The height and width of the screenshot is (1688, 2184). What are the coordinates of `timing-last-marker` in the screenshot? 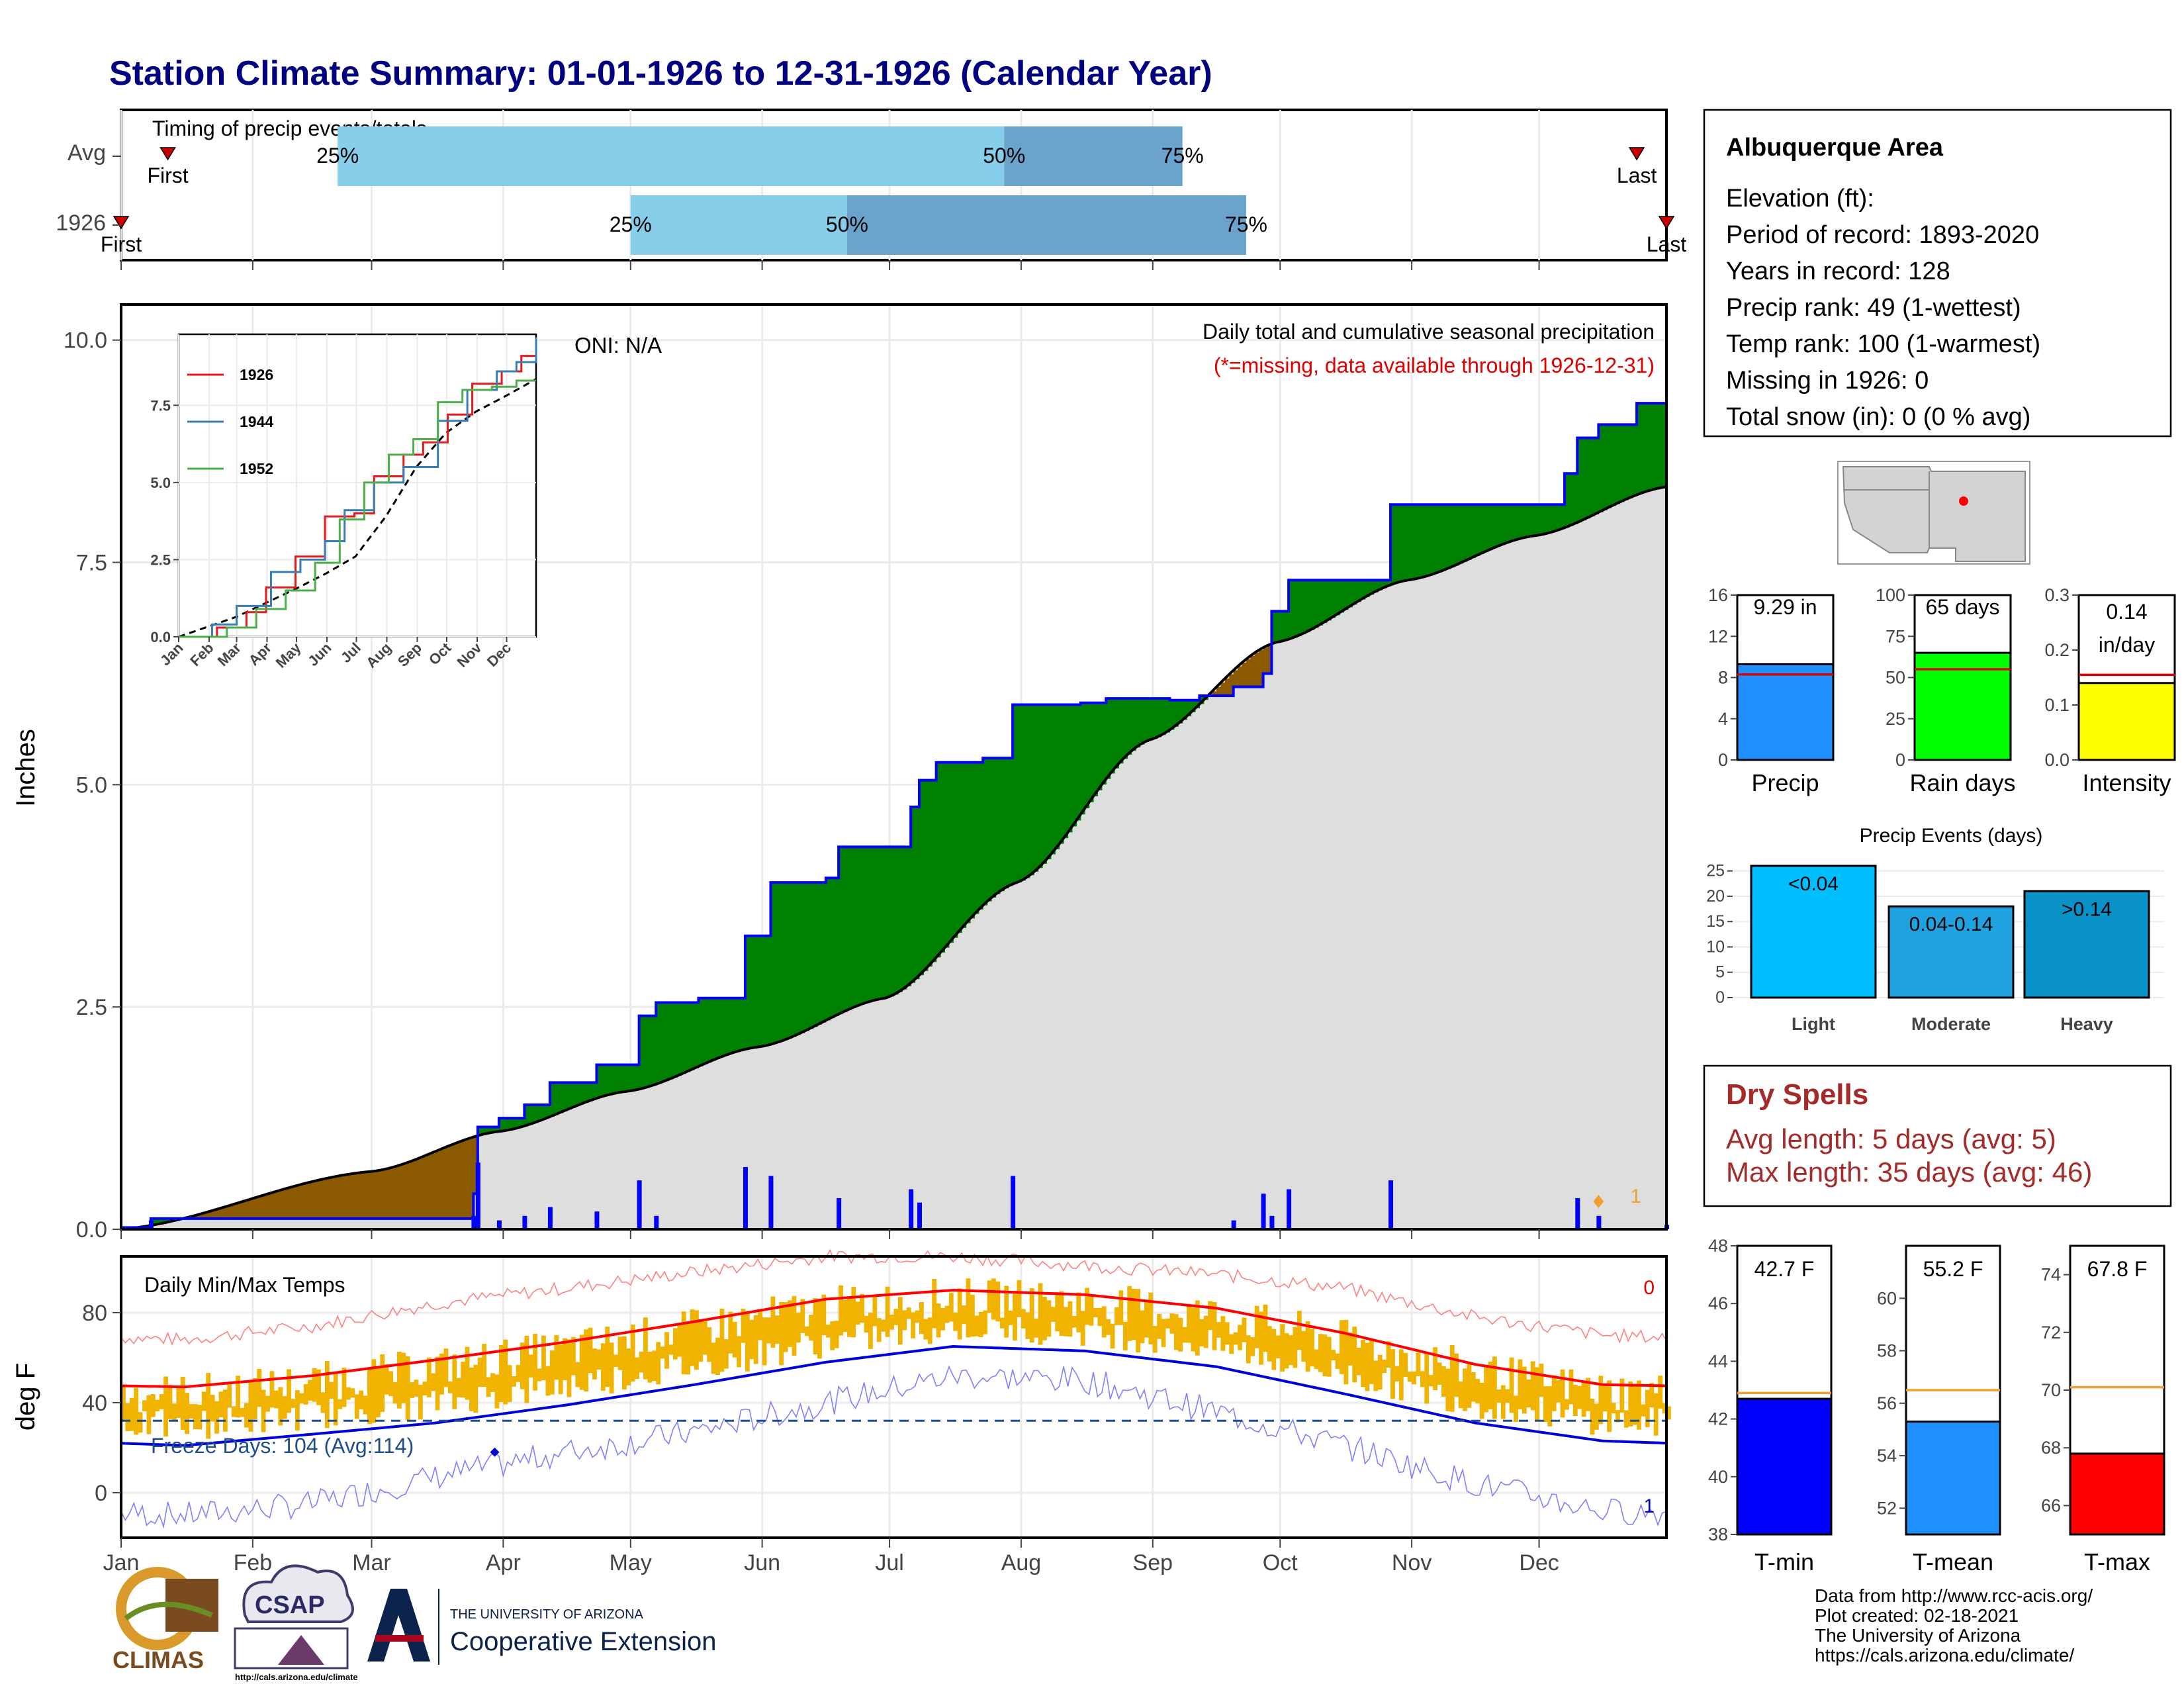 It's located at (1636, 154).